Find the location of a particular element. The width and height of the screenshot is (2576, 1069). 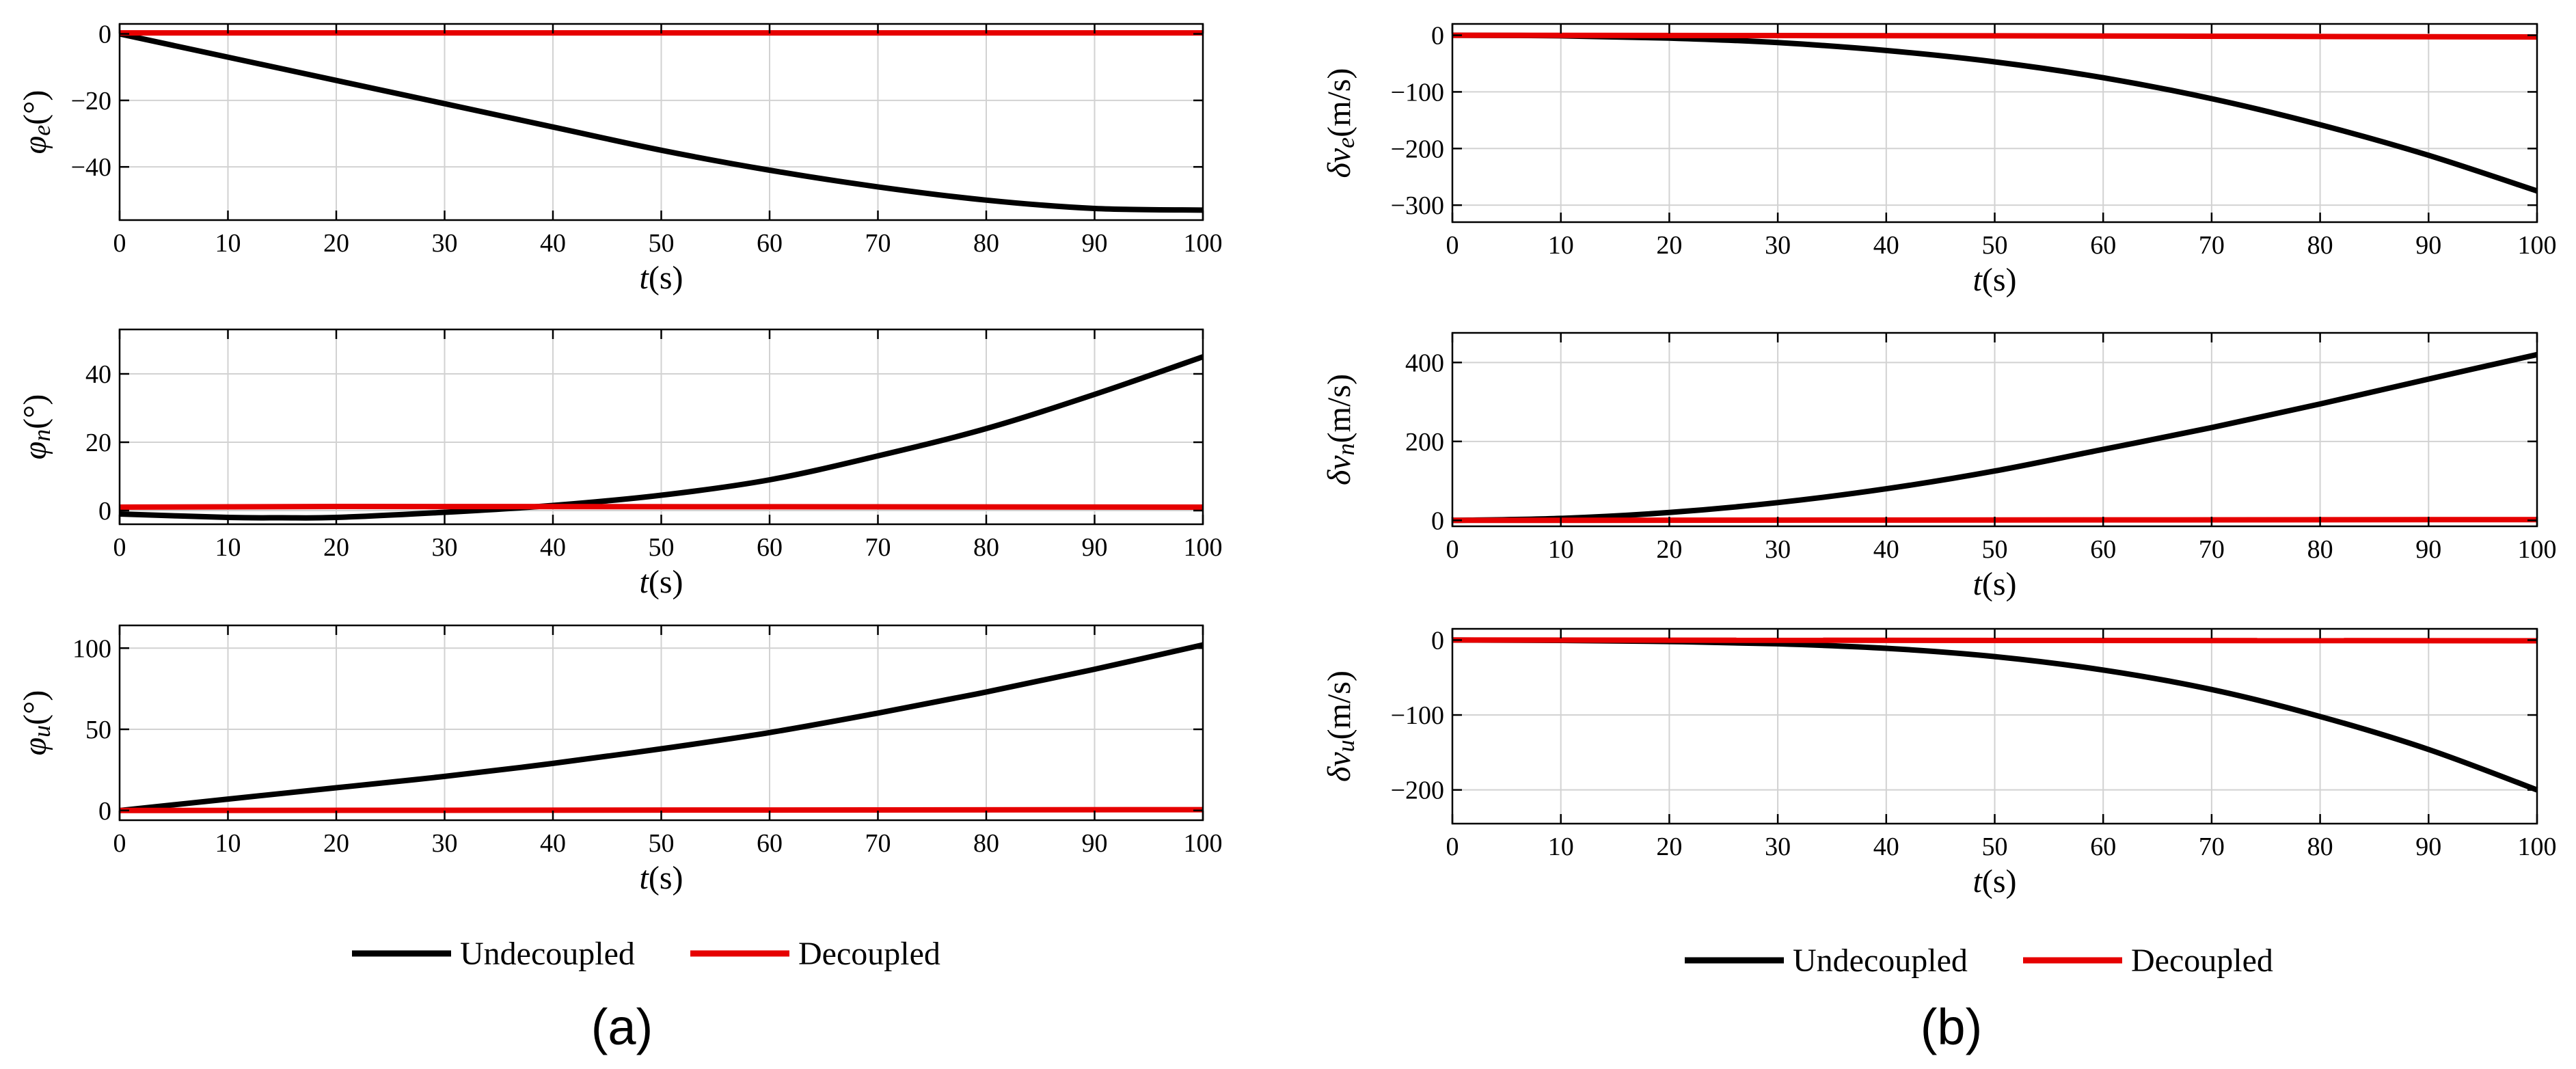

panel-caption-b: (b) is located at coordinates (1952, 1027).